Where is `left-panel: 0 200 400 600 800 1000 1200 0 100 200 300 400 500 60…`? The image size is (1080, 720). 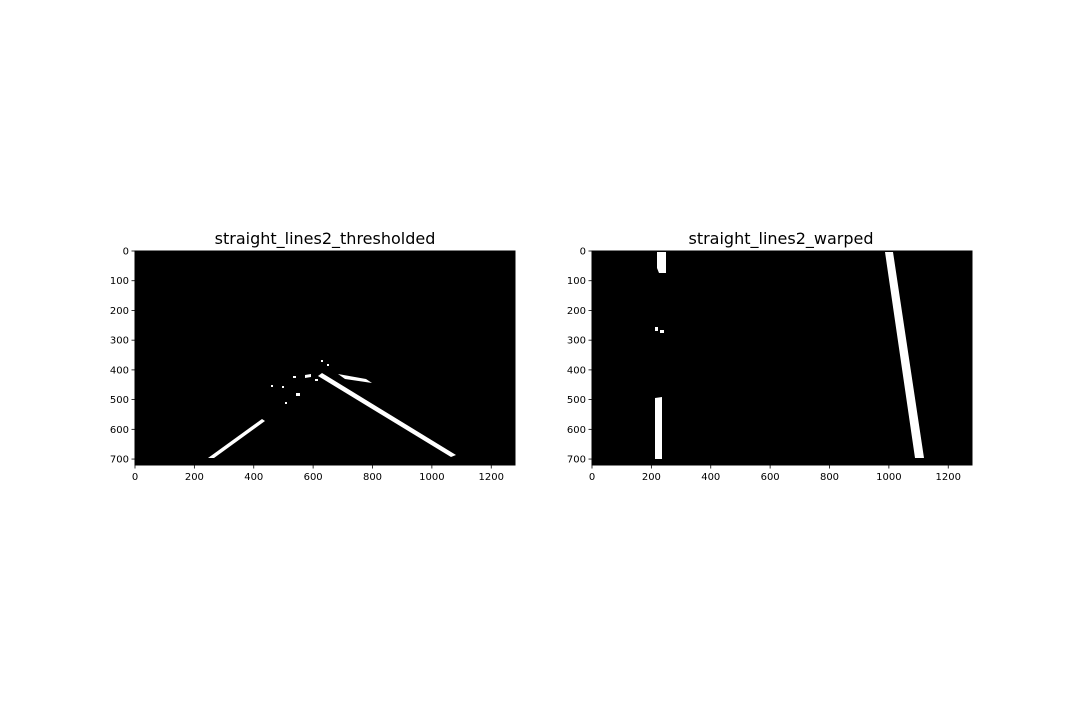
left-panel: 0 200 400 600 800 1000 1200 0 100 200 300 400 500 60… is located at coordinates (313, 365).